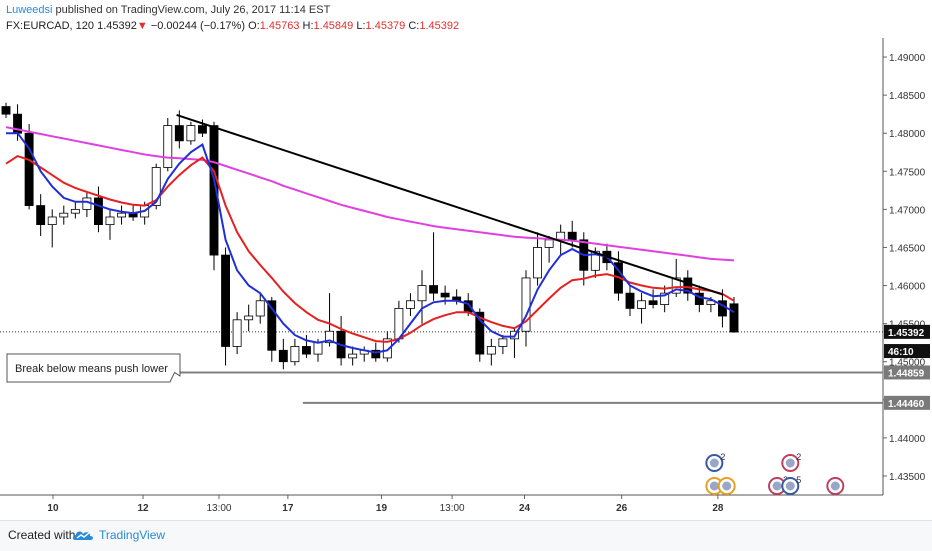 The image size is (932, 551). Describe the element at coordinates (132, 535) in the screenshot. I see `tradingview-brand-text: TradingView` at that location.